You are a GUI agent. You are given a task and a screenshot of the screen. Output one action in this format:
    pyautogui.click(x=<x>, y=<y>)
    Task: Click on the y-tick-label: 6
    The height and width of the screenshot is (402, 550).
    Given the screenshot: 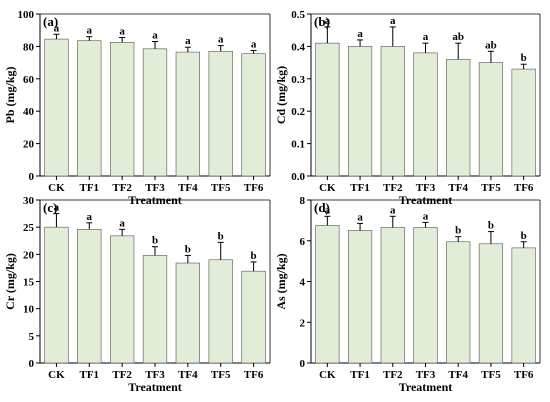 What is the action you would take?
    pyautogui.click(x=303, y=242)
    